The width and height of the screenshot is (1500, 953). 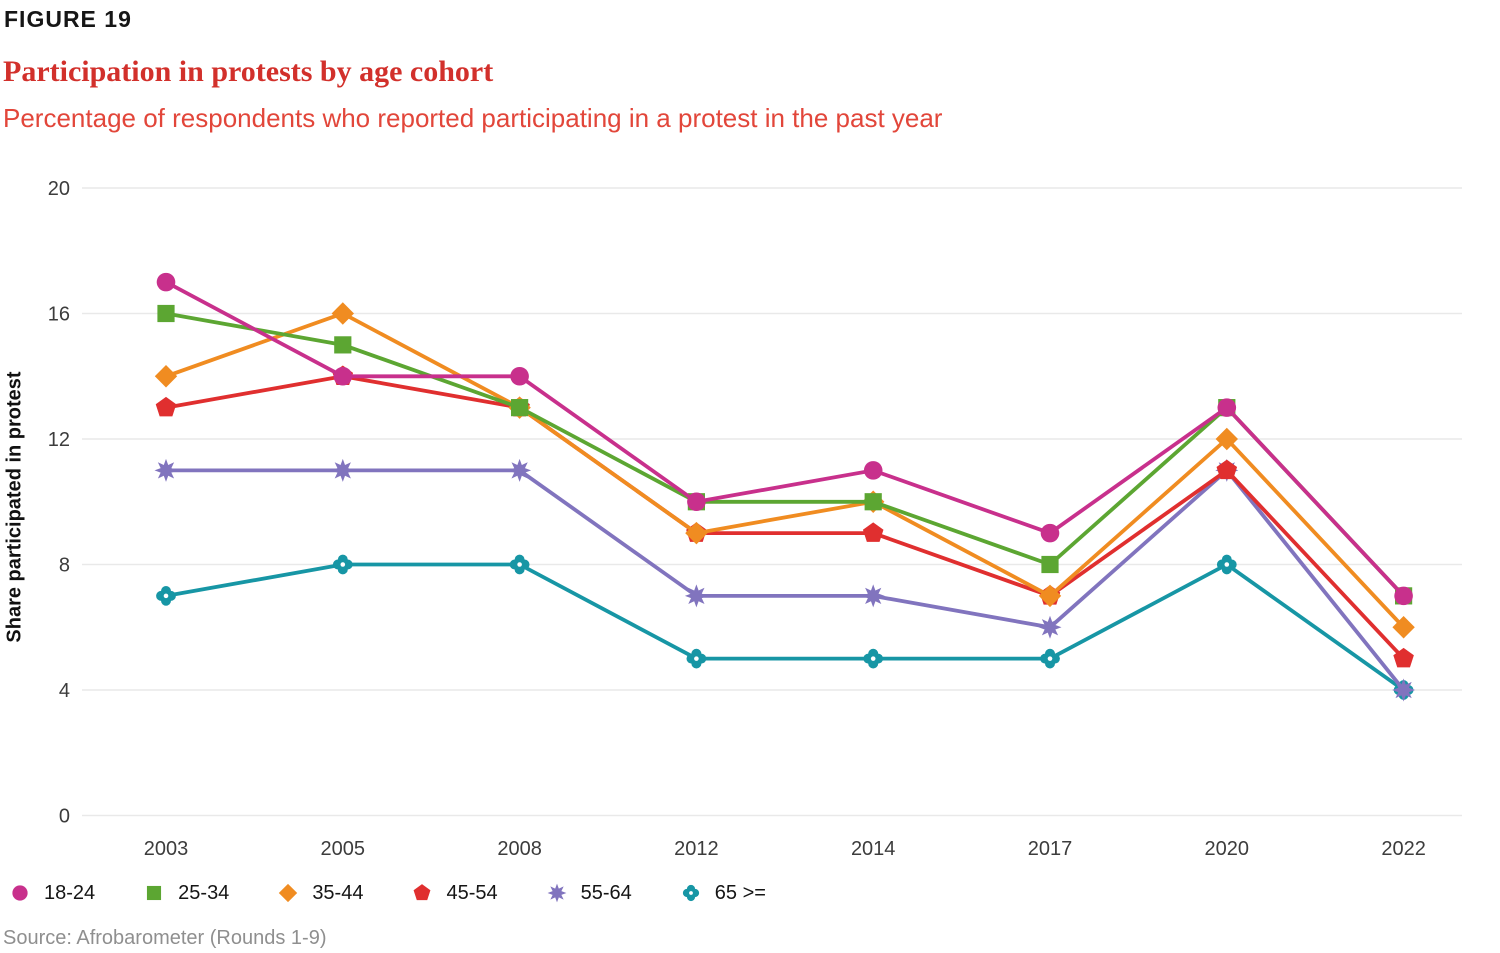 I want to click on y-tick-label: 8, so click(x=64, y=566).